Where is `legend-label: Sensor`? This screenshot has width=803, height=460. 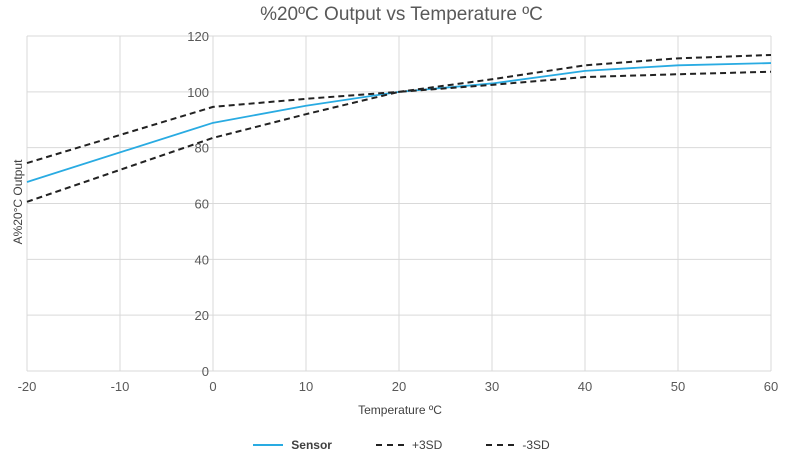 legend-label: Sensor is located at coordinates (311, 445).